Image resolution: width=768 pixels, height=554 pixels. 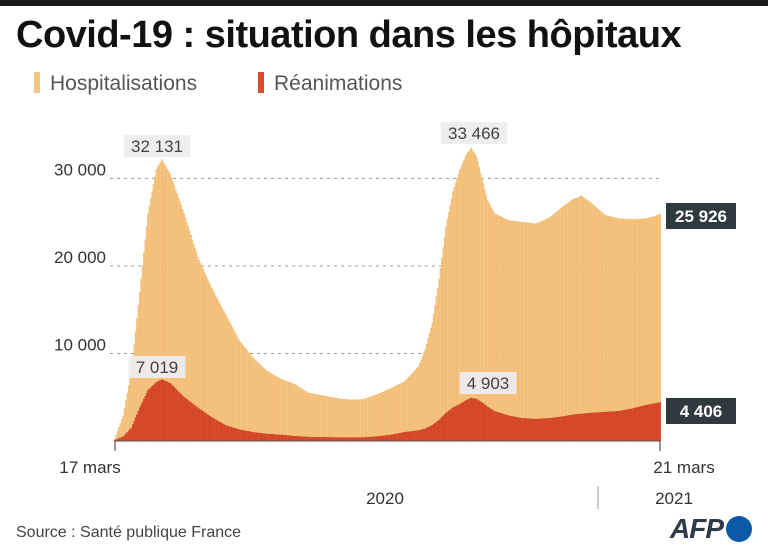 What do you see at coordinates (474, 133) in the screenshot?
I see `annotation-hosp-peak2-box` at bounding box center [474, 133].